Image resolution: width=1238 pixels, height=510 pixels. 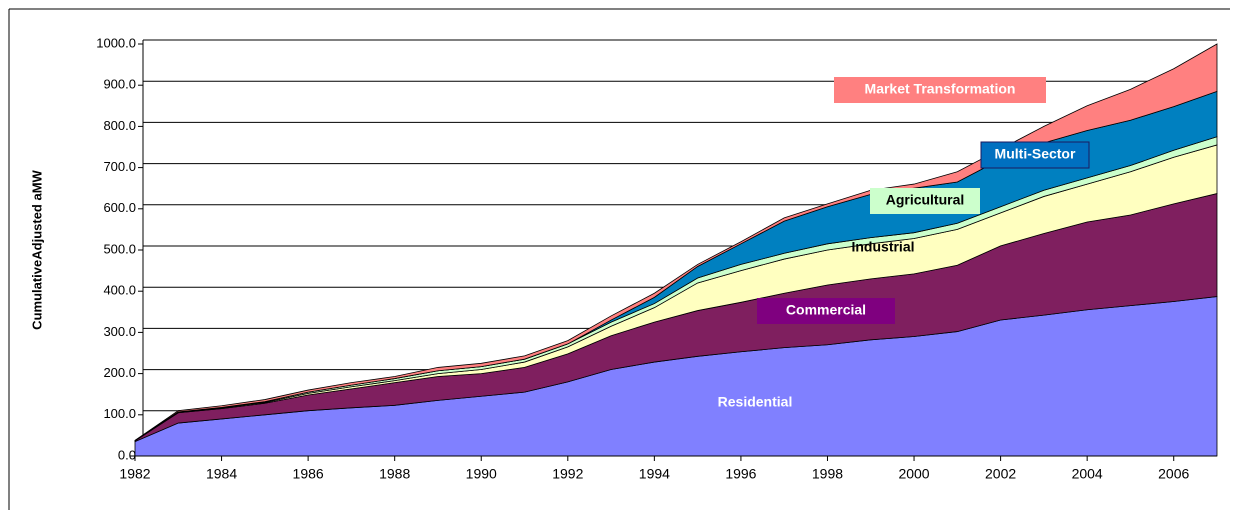 I want to click on y-tick-label: 900.0, so click(x=119, y=84).